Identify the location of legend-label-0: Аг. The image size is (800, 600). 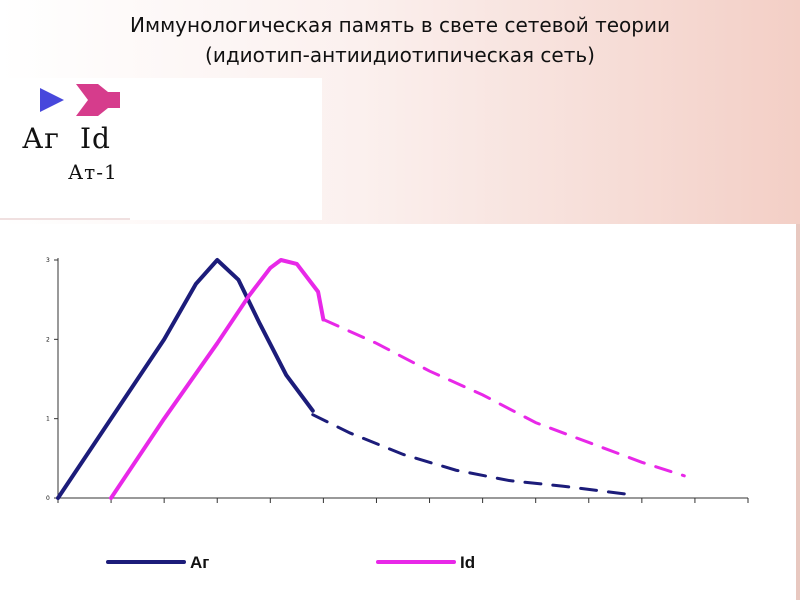
(199, 562).